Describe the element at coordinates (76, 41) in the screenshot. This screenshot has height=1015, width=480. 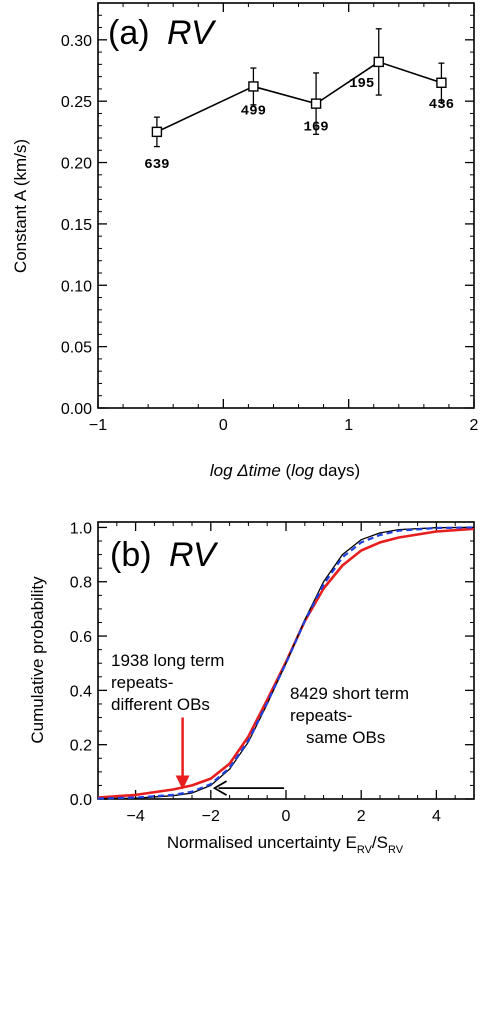
I see `y-tick-label: 0.30` at that location.